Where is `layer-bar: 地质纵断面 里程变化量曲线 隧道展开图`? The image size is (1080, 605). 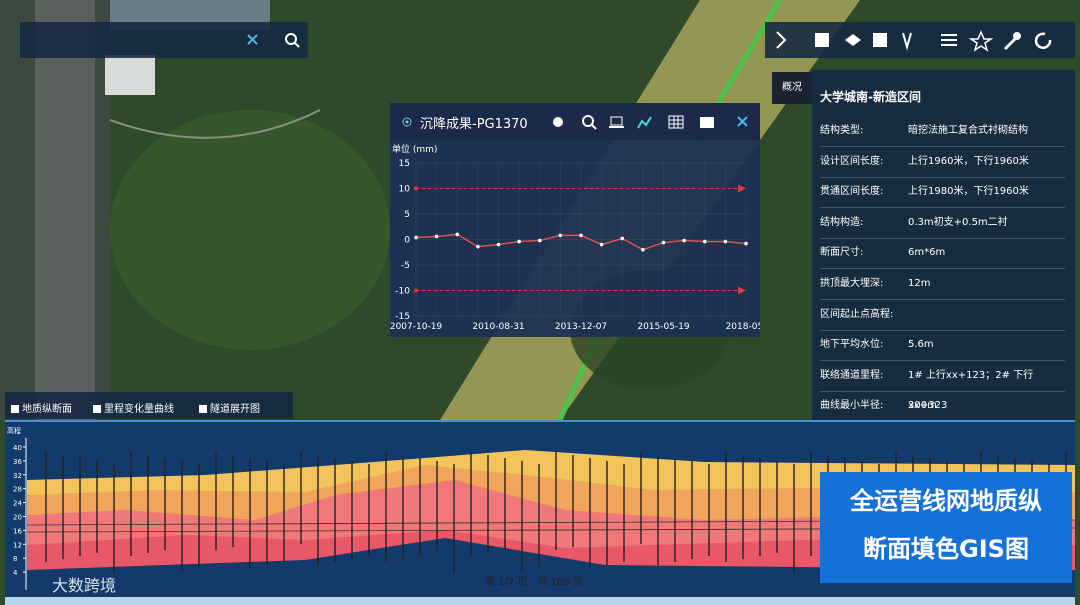
layer-bar: 地质纵断面 里程变化量曲线 隧道展开图 is located at coordinates (149, 405).